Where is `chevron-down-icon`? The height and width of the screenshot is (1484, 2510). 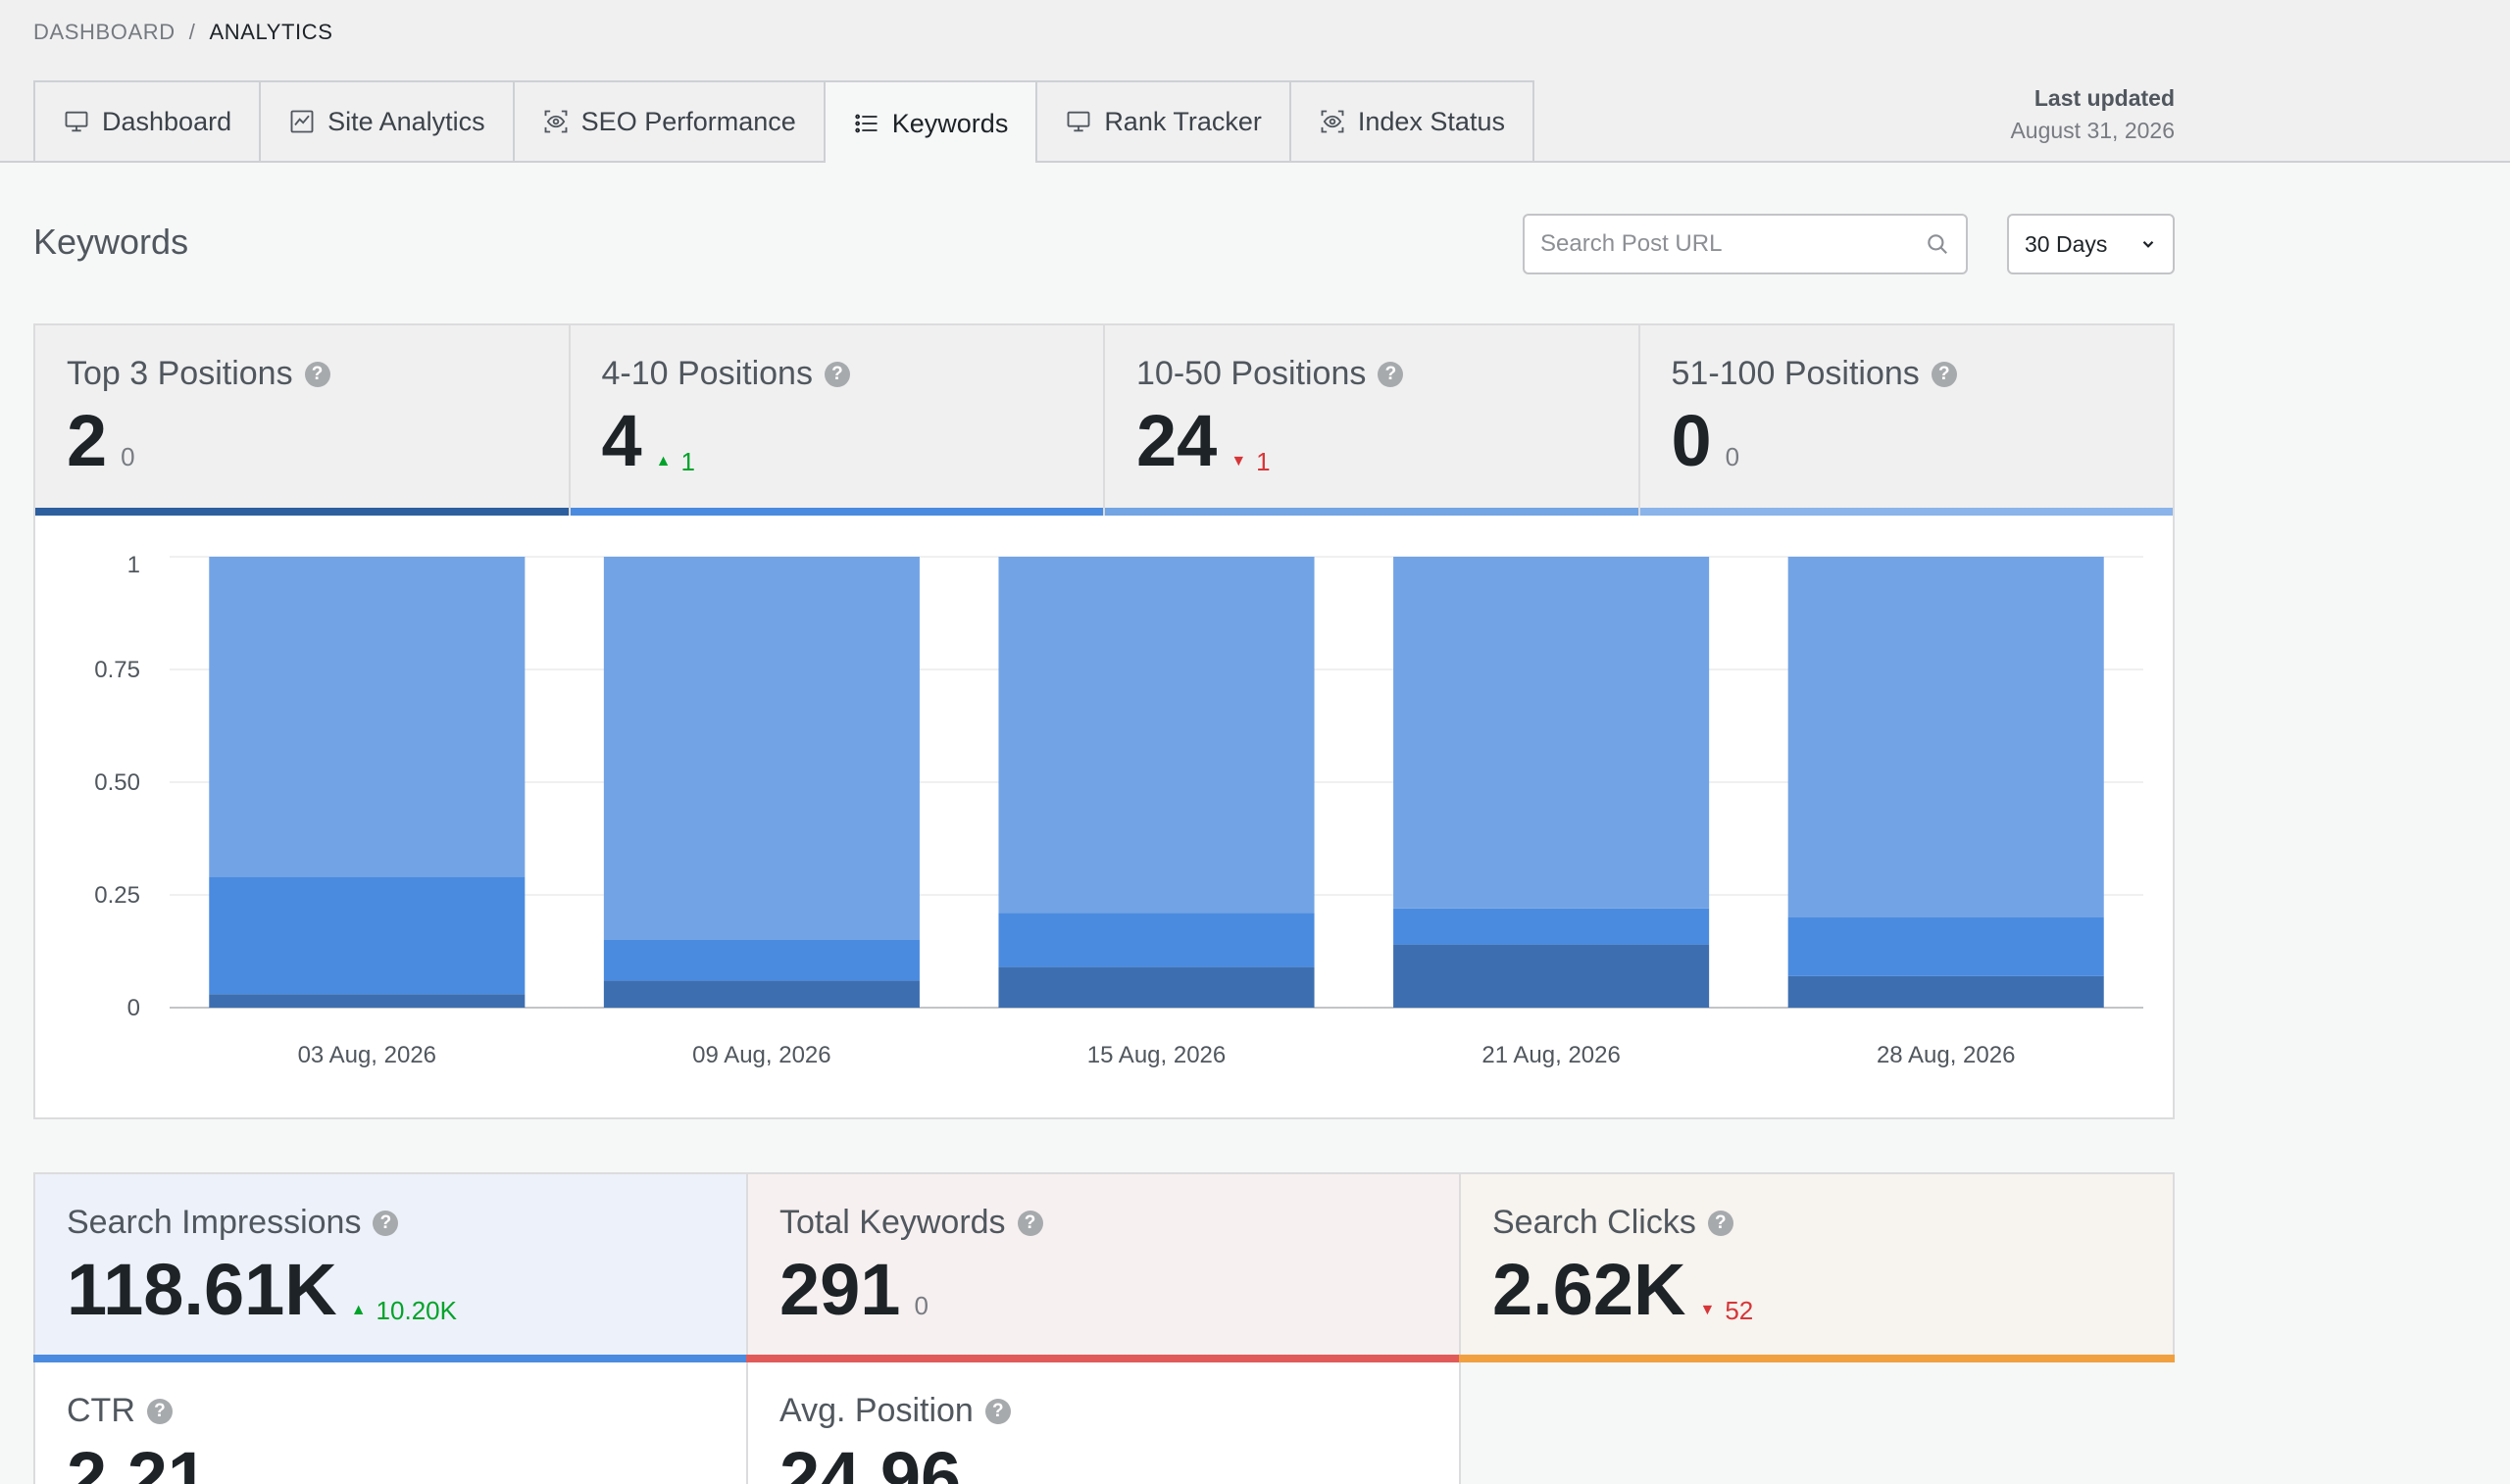 chevron-down-icon is located at coordinates (2148, 244).